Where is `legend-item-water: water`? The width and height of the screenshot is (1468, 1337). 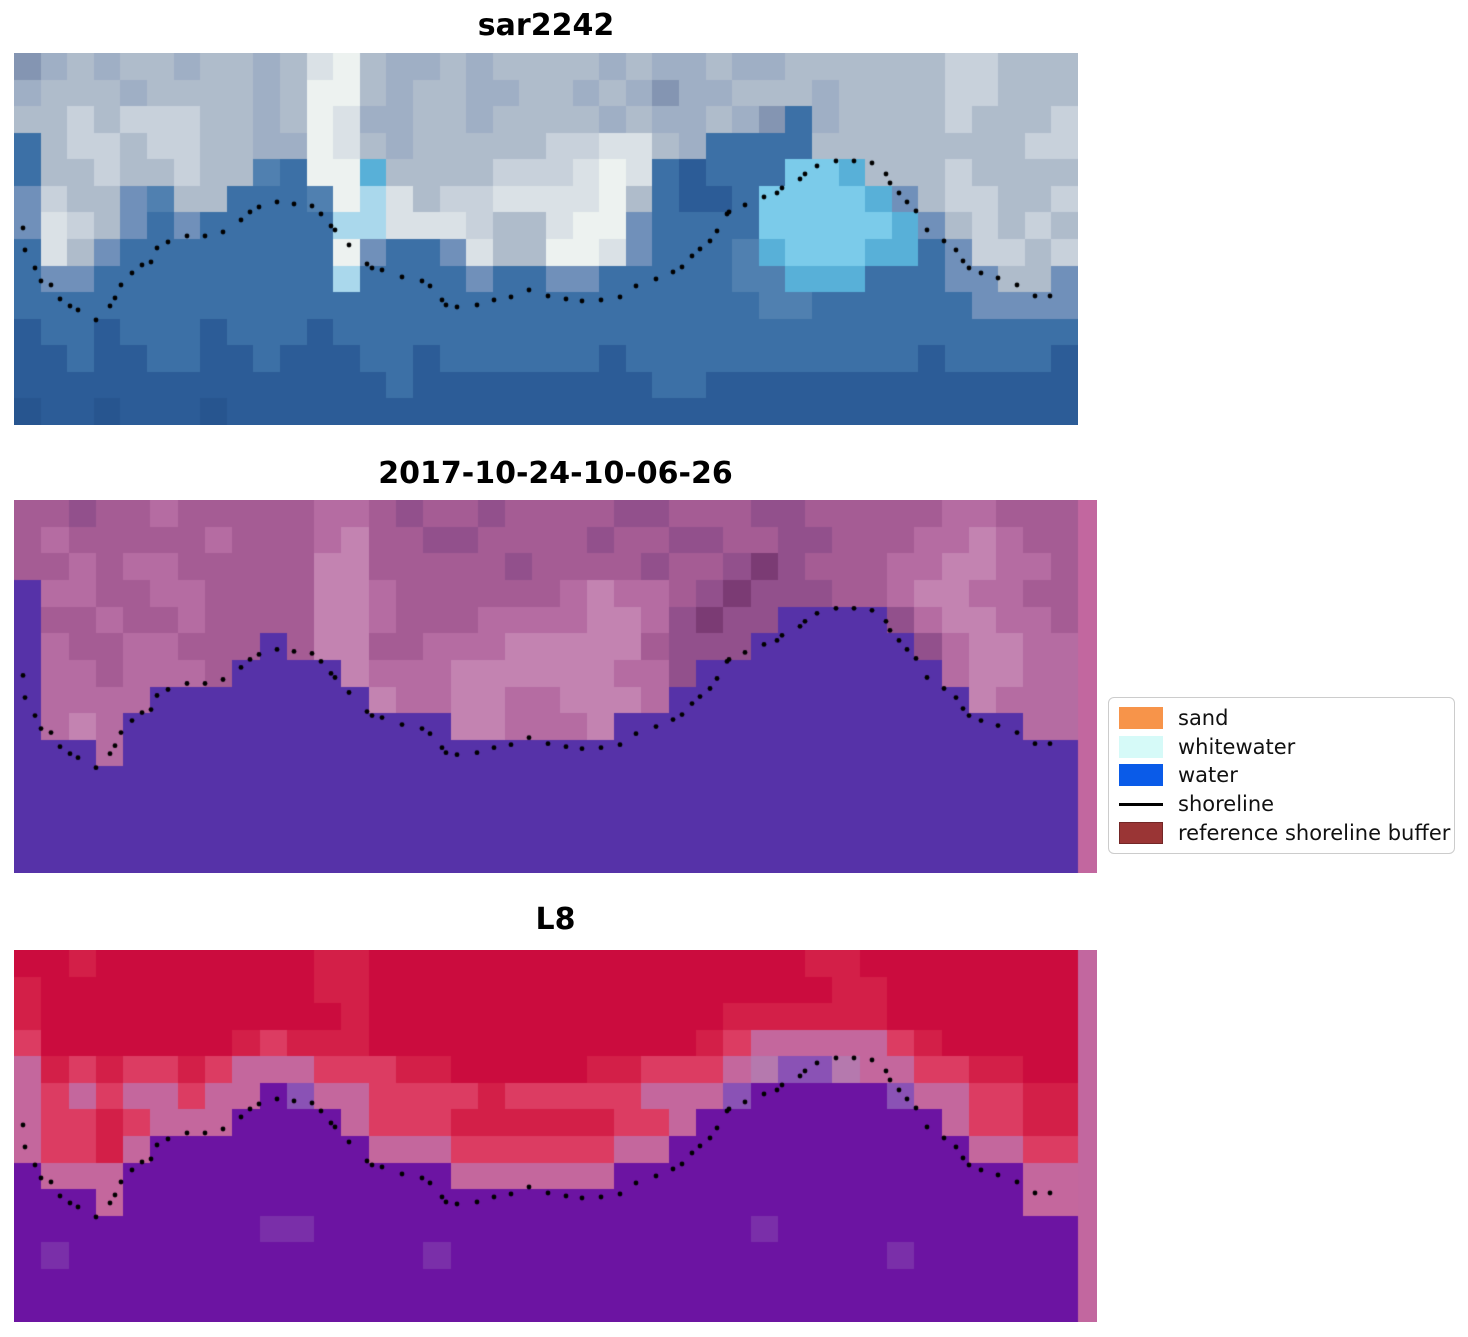
legend-item-water: water is located at coordinates (1281, 775).